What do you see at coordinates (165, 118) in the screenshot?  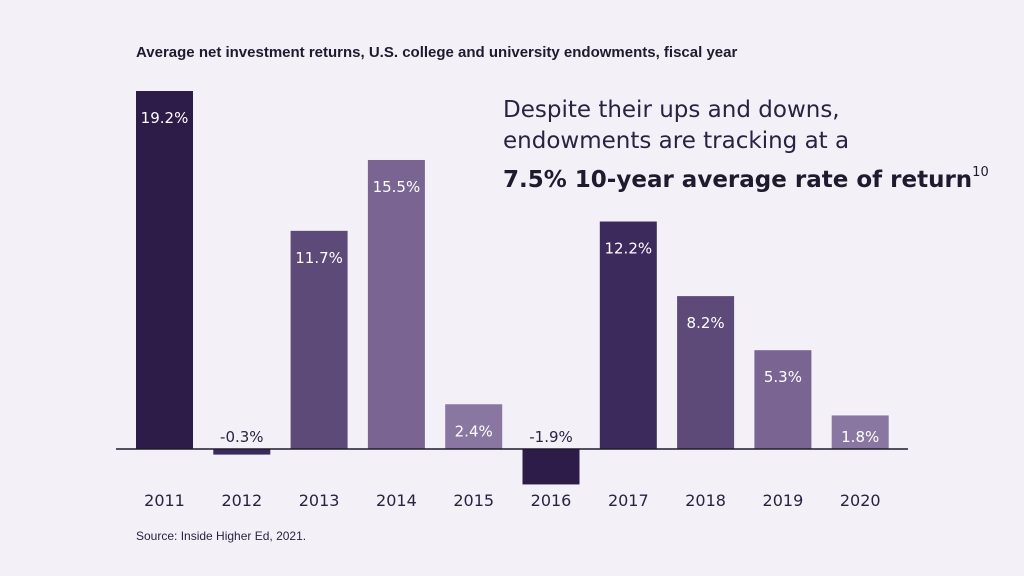 I see `data-label-2011: 19.2%` at bounding box center [165, 118].